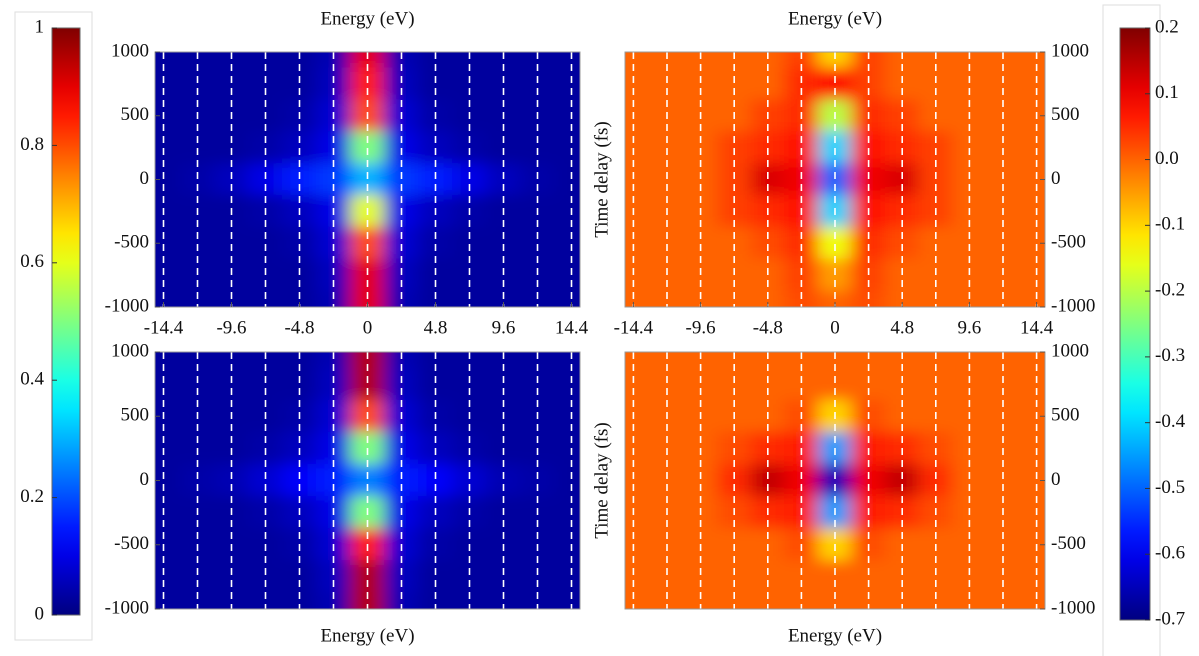 Image resolution: width=1199 pixels, height=656 pixels. Describe the element at coordinates (1170, 224) in the screenshot. I see `colorbar-tick-label: -0.1` at that location.